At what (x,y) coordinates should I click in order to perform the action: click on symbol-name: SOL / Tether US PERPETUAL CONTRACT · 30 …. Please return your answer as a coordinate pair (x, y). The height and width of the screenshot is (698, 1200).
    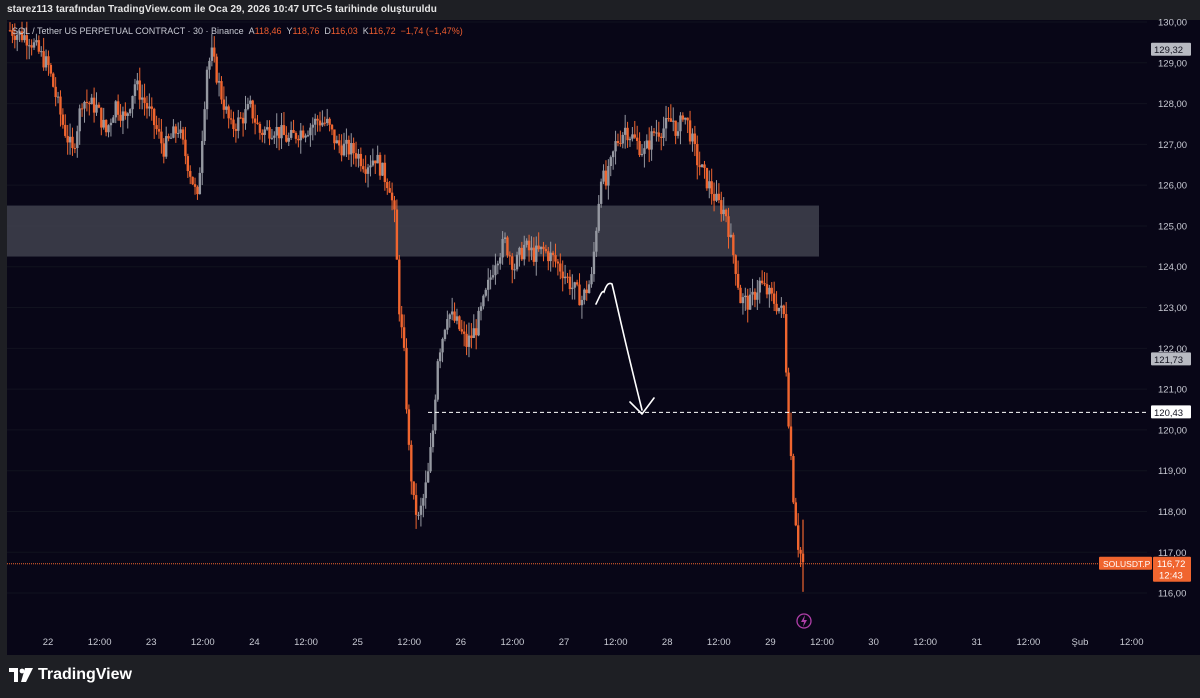
    Looking at the image, I should click on (128, 31).